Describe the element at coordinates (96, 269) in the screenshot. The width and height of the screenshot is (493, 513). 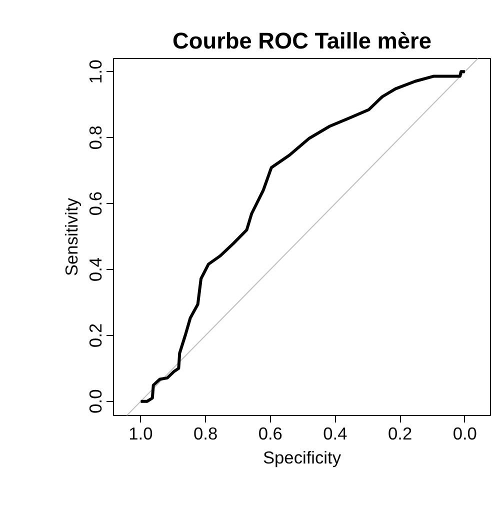
I see `y-tick-label: 0.4` at that location.